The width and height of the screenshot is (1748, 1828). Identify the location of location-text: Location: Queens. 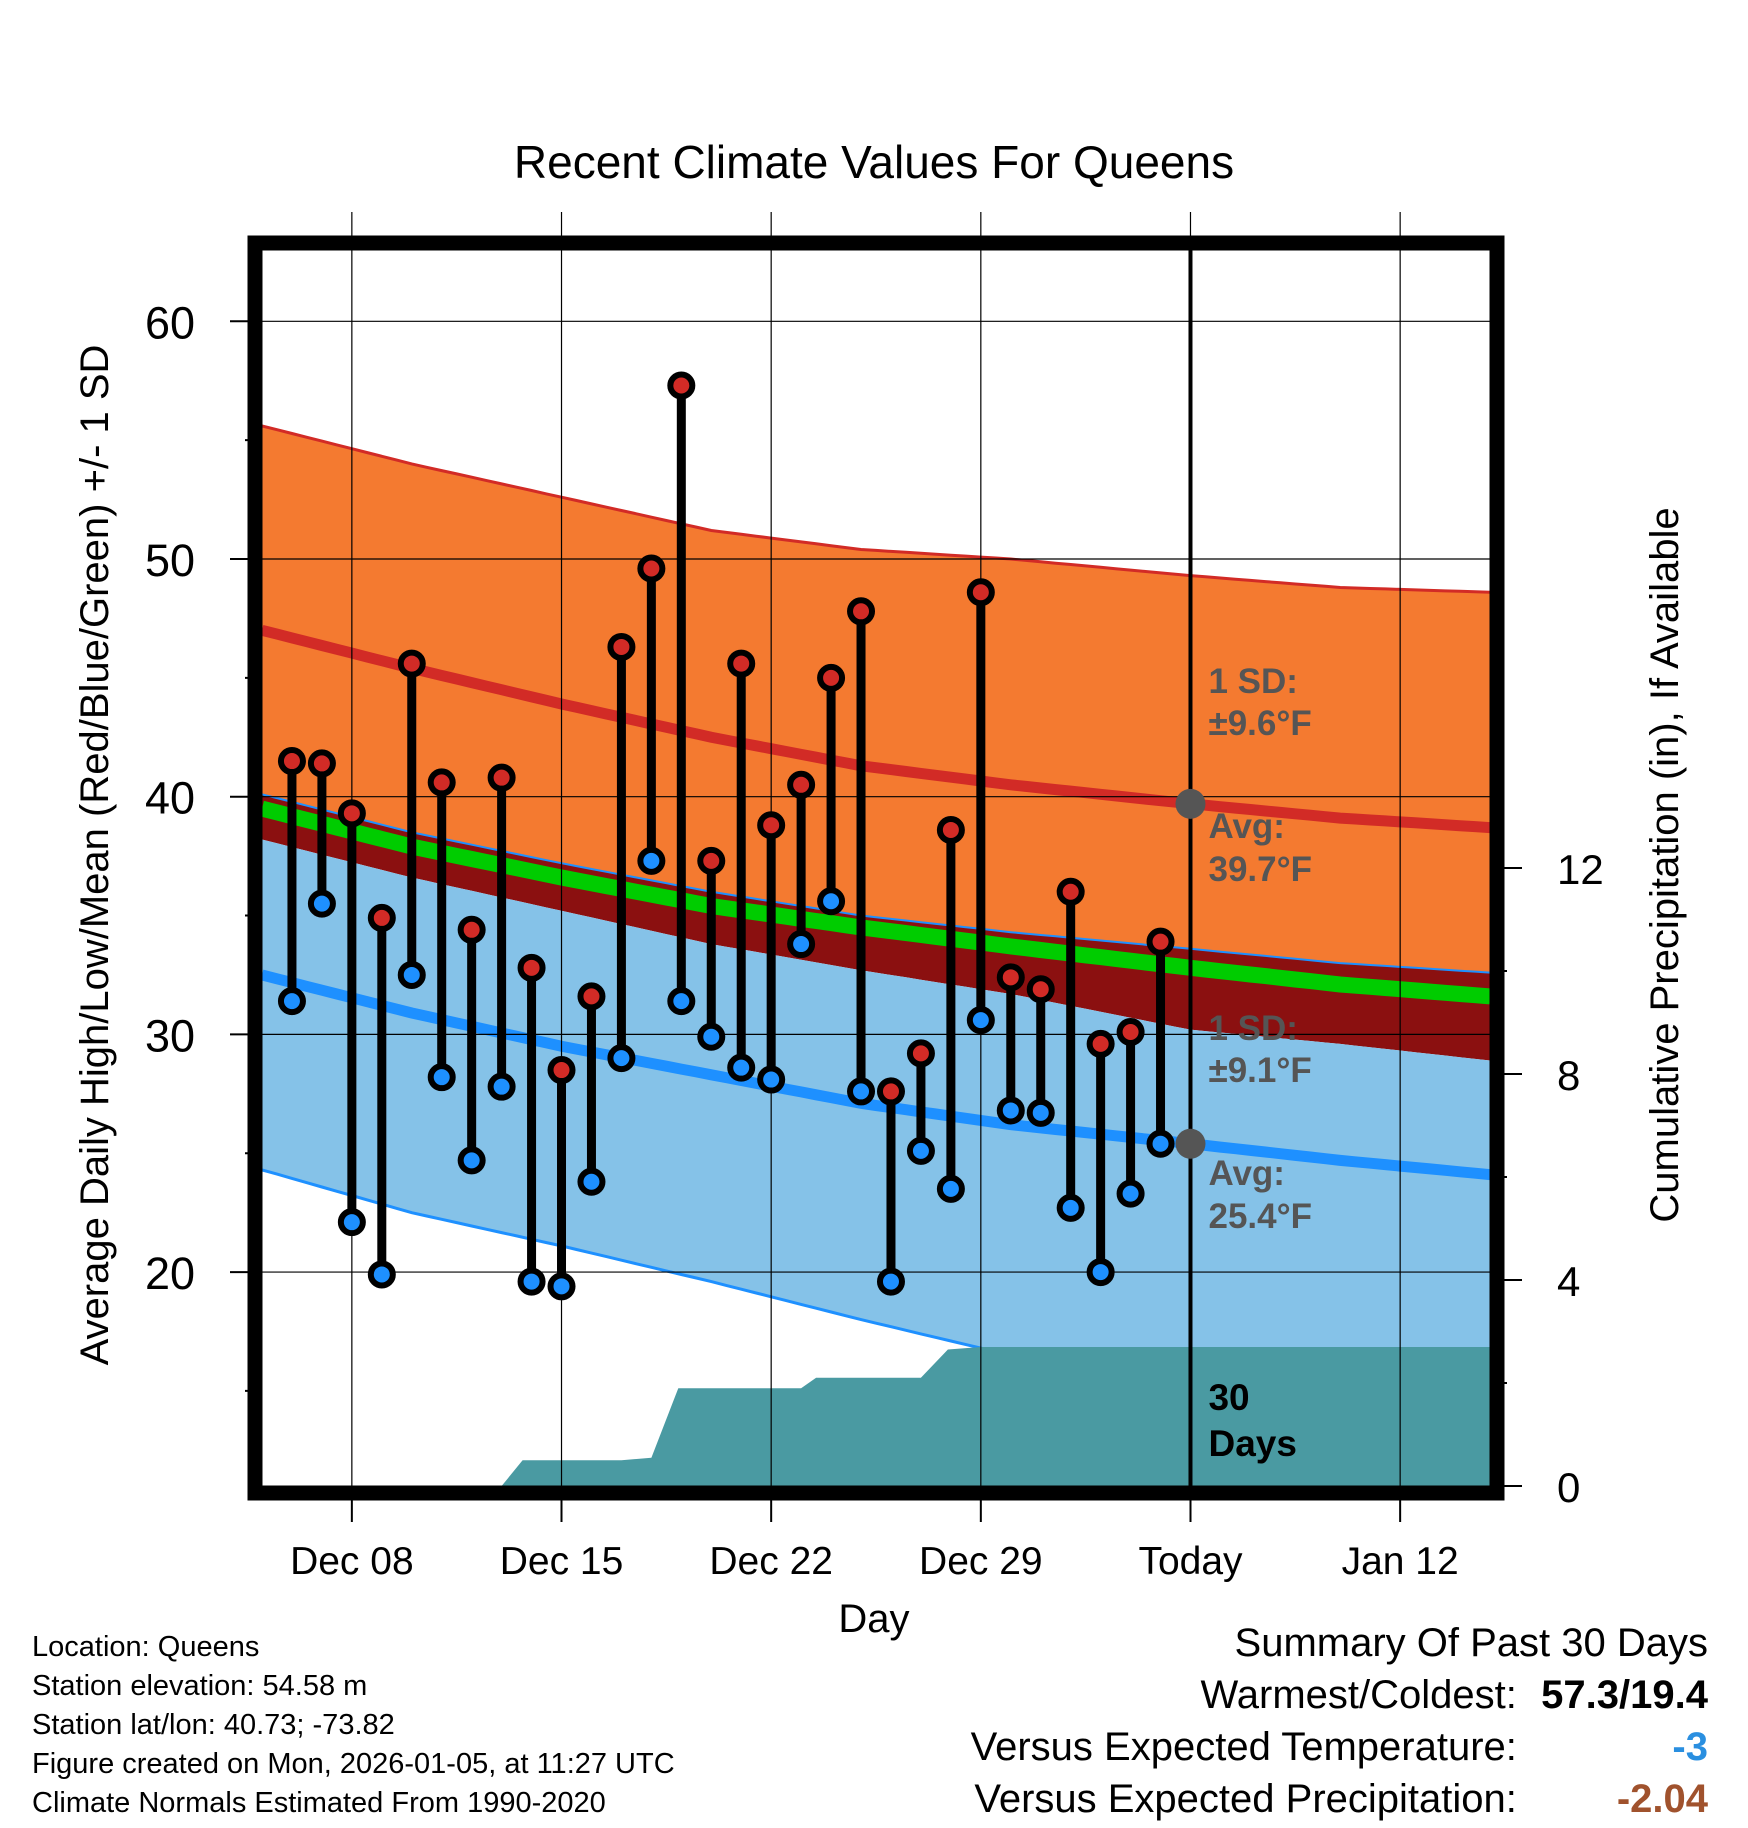
(146, 1647).